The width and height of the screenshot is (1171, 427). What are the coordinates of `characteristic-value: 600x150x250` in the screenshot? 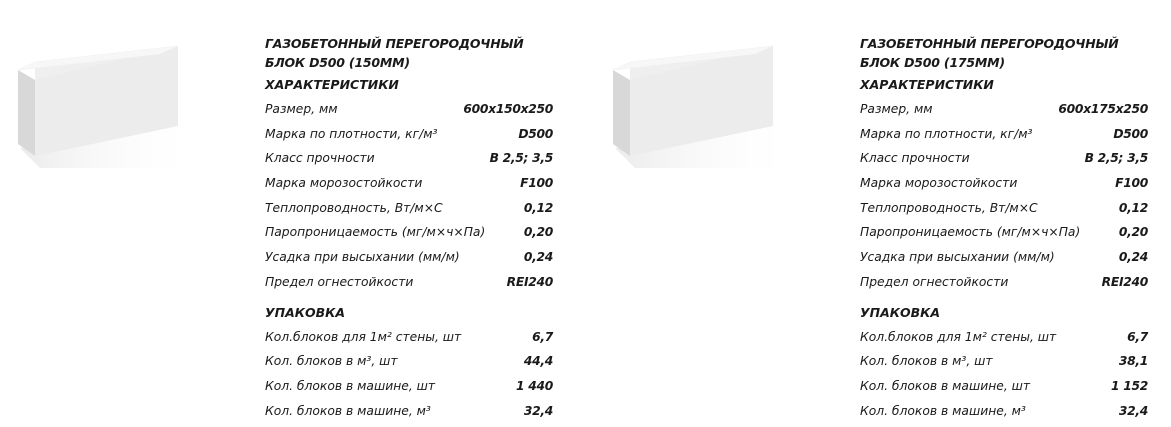 It's located at (508, 109).